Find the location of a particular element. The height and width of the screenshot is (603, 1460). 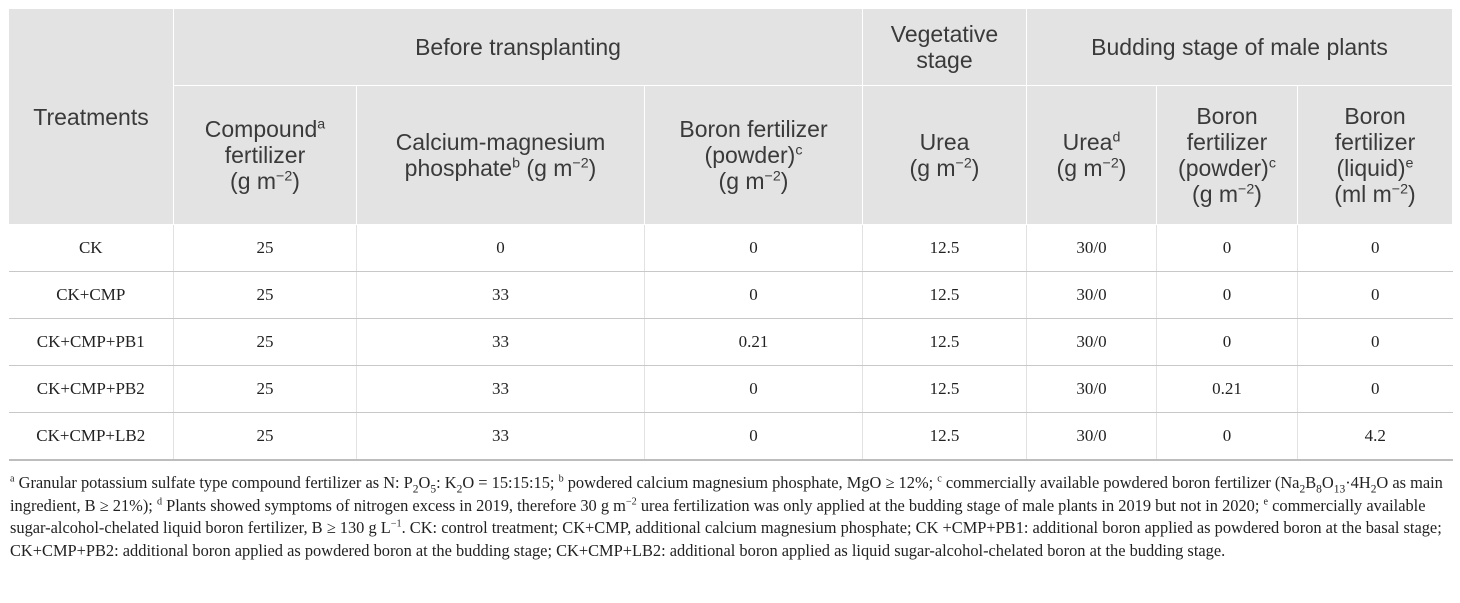

col-header-compound-fertilizer: Compounda fertilizer (g m−2) is located at coordinates (265, 155).